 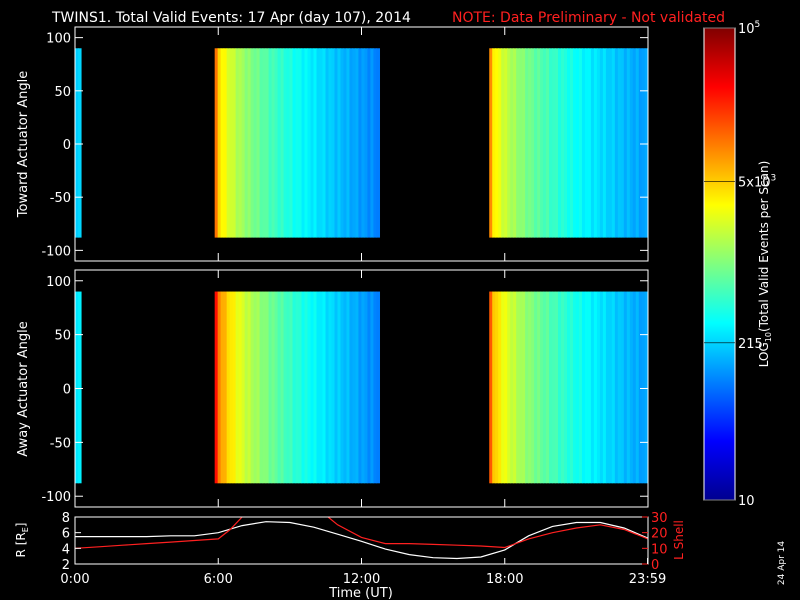 What do you see at coordinates (659, 518) in the screenshot?
I see `right-tick-label: 30` at bounding box center [659, 518].